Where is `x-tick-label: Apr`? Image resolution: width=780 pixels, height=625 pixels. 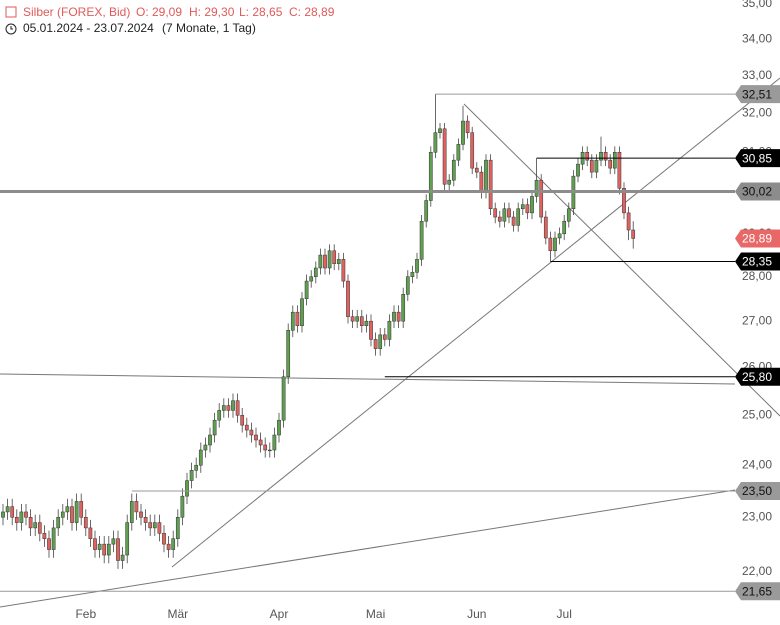
x-tick-label: Apr is located at coordinates (279, 614).